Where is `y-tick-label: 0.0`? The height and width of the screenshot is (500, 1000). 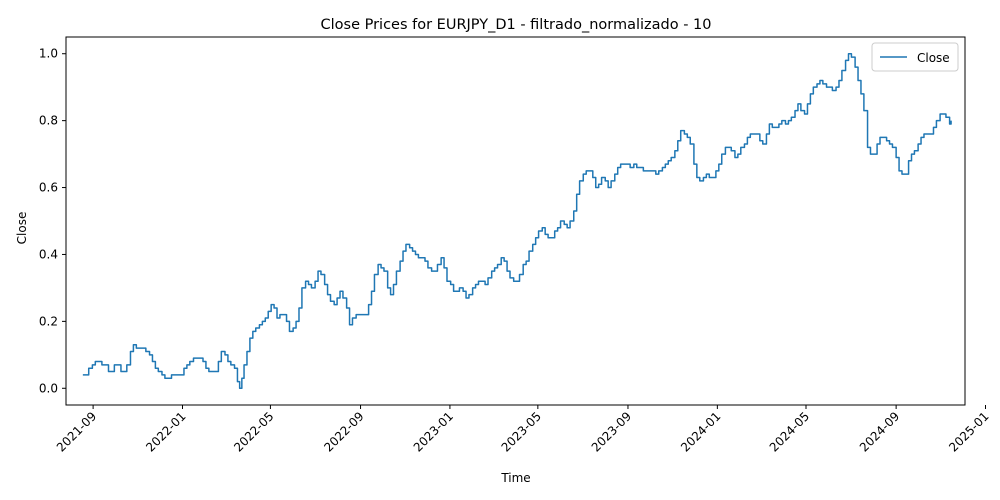 y-tick-label: 0.0 is located at coordinates (48, 388).